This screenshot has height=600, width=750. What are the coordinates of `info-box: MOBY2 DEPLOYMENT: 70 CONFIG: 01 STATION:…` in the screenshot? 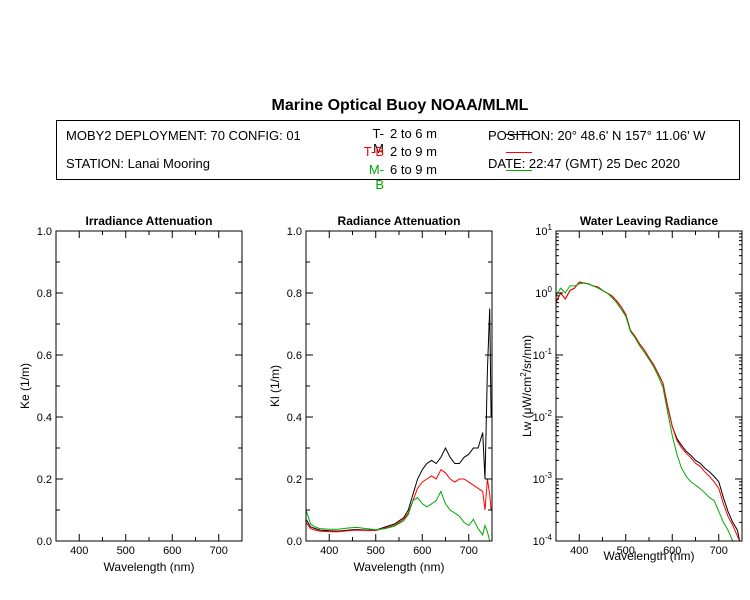 It's located at (398, 156).